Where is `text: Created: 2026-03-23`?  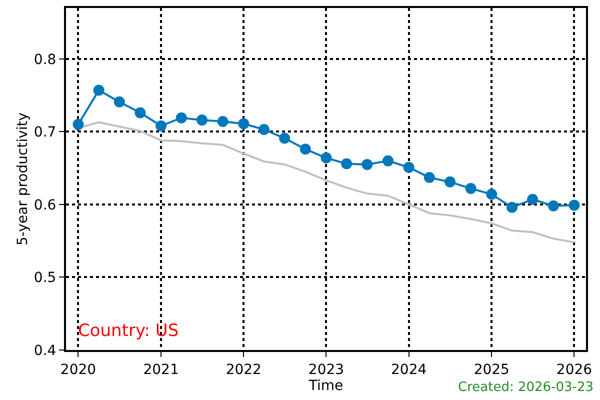
text: Created: 2026-03-23 is located at coordinates (526, 387).